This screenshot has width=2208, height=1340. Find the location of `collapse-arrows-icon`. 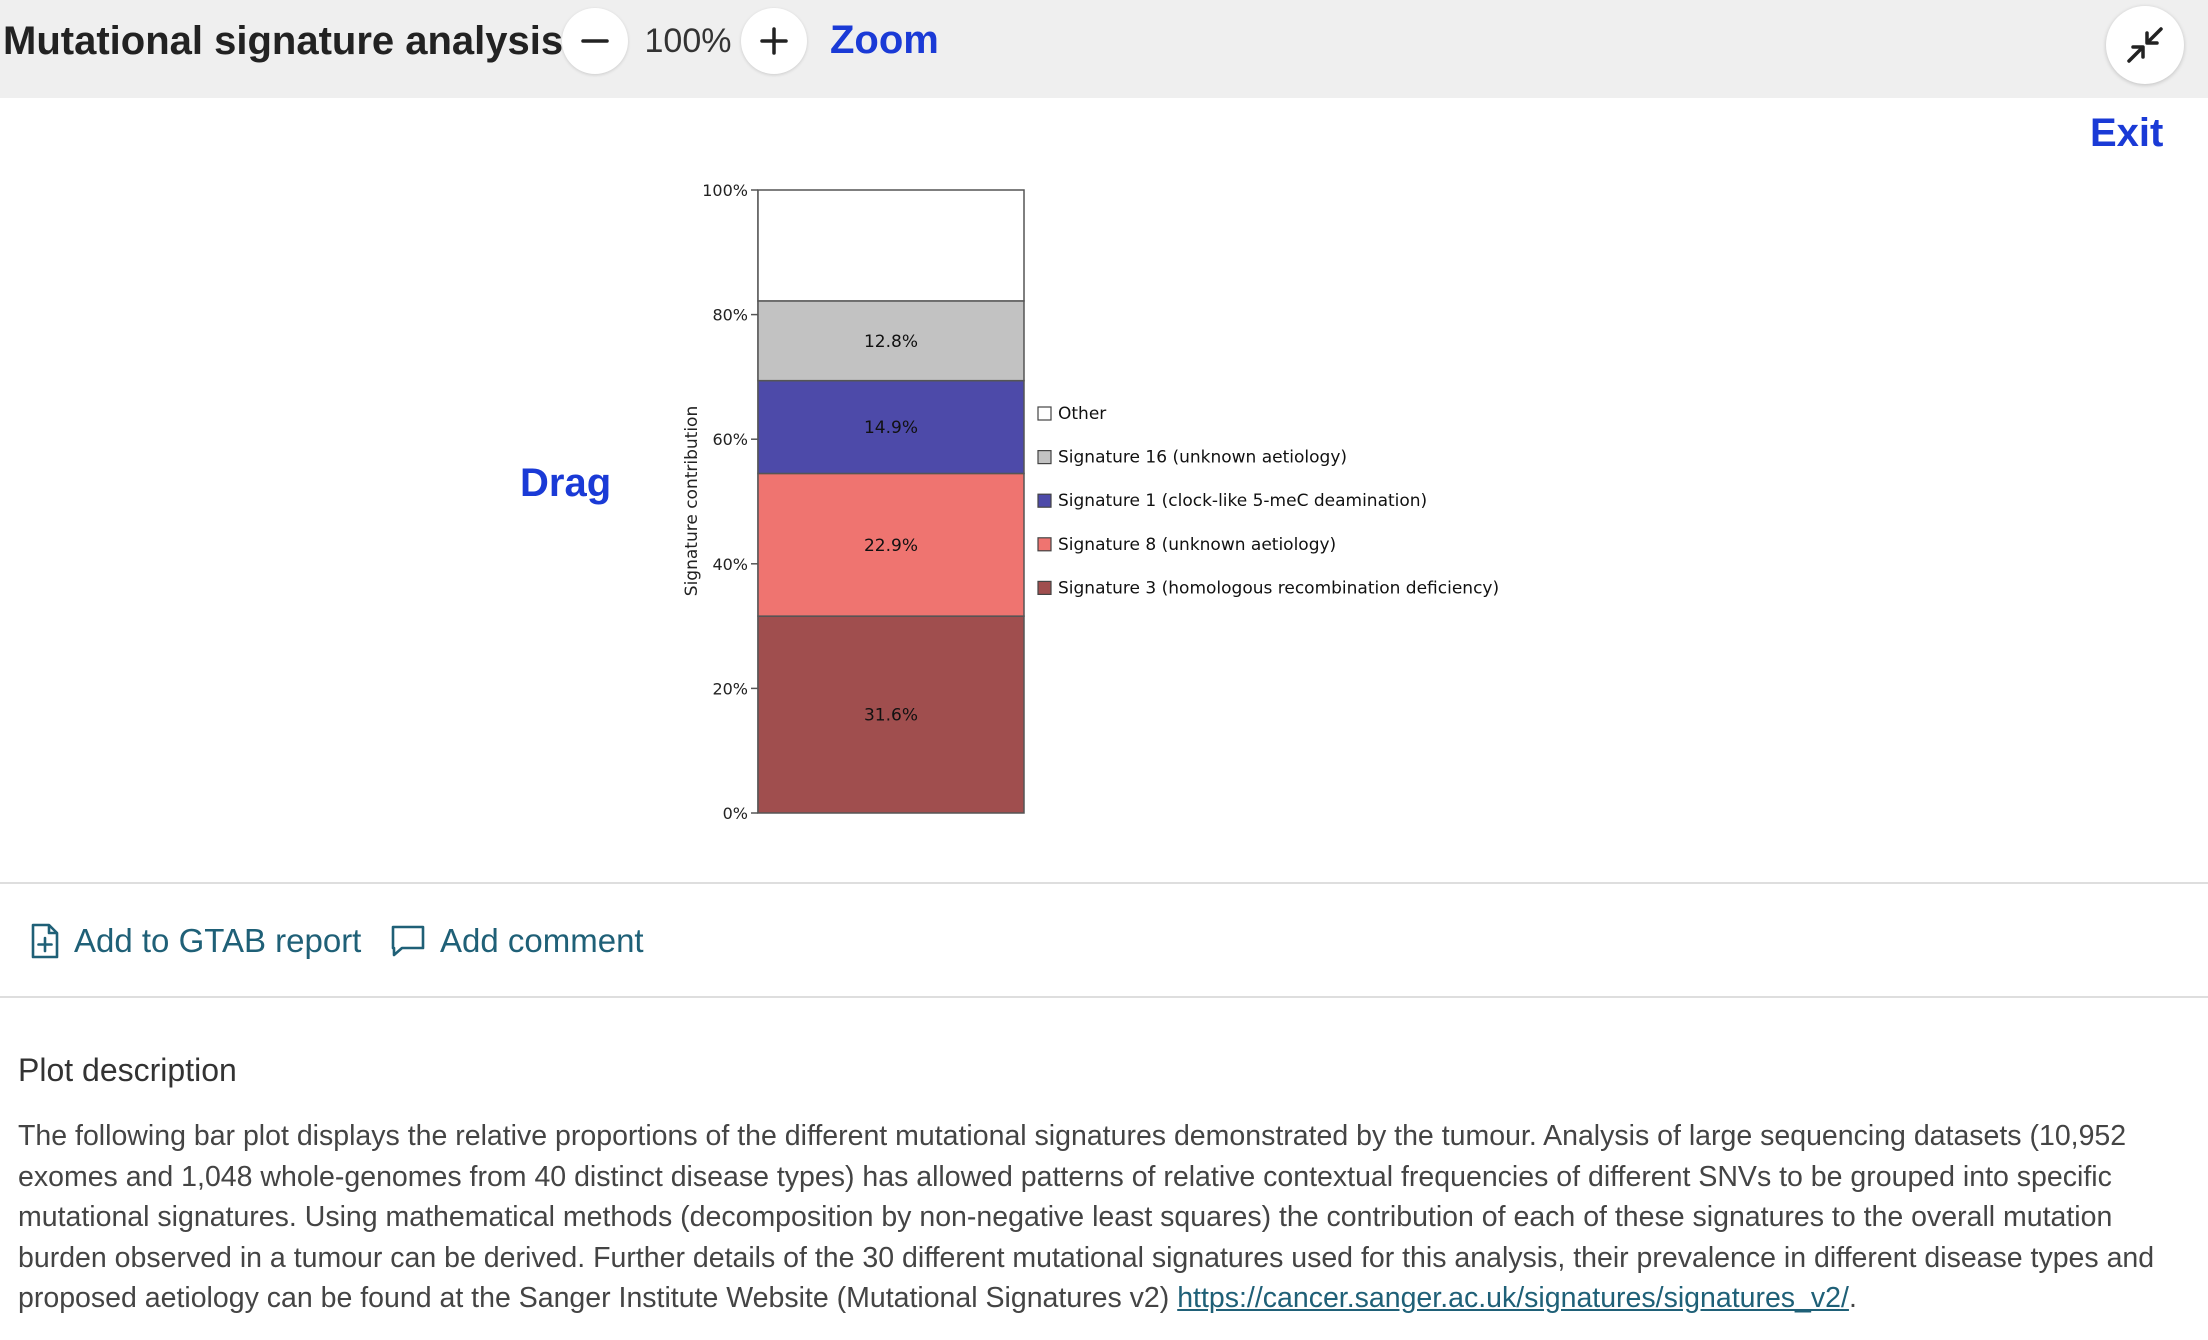

collapse-arrows-icon is located at coordinates (2145, 45).